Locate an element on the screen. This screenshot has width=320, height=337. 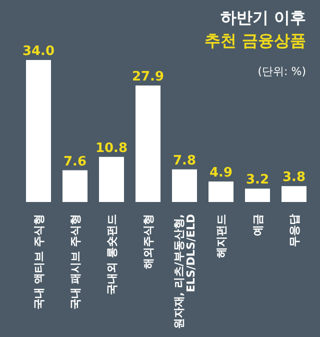
data-label: 3.8 is located at coordinates (294, 178).